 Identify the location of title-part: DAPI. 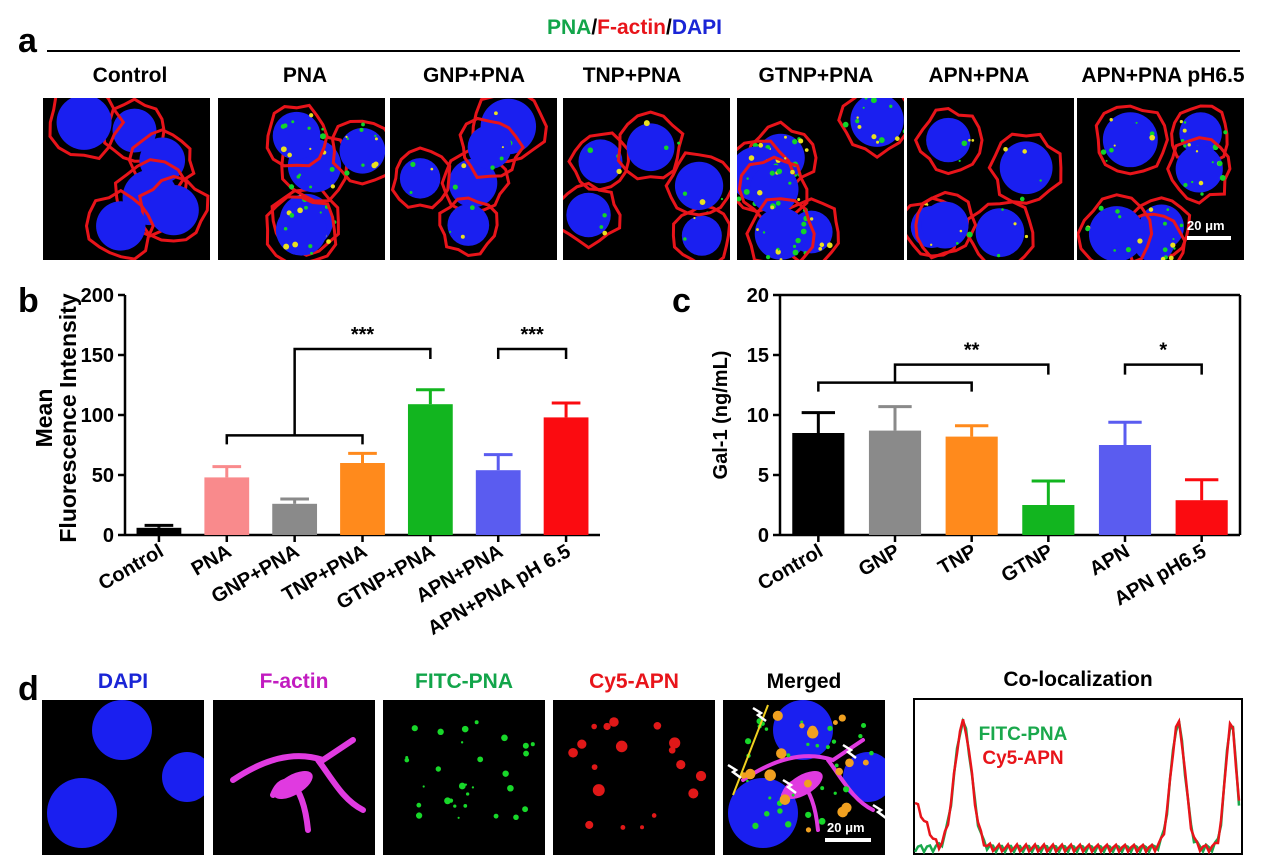
(697, 27).